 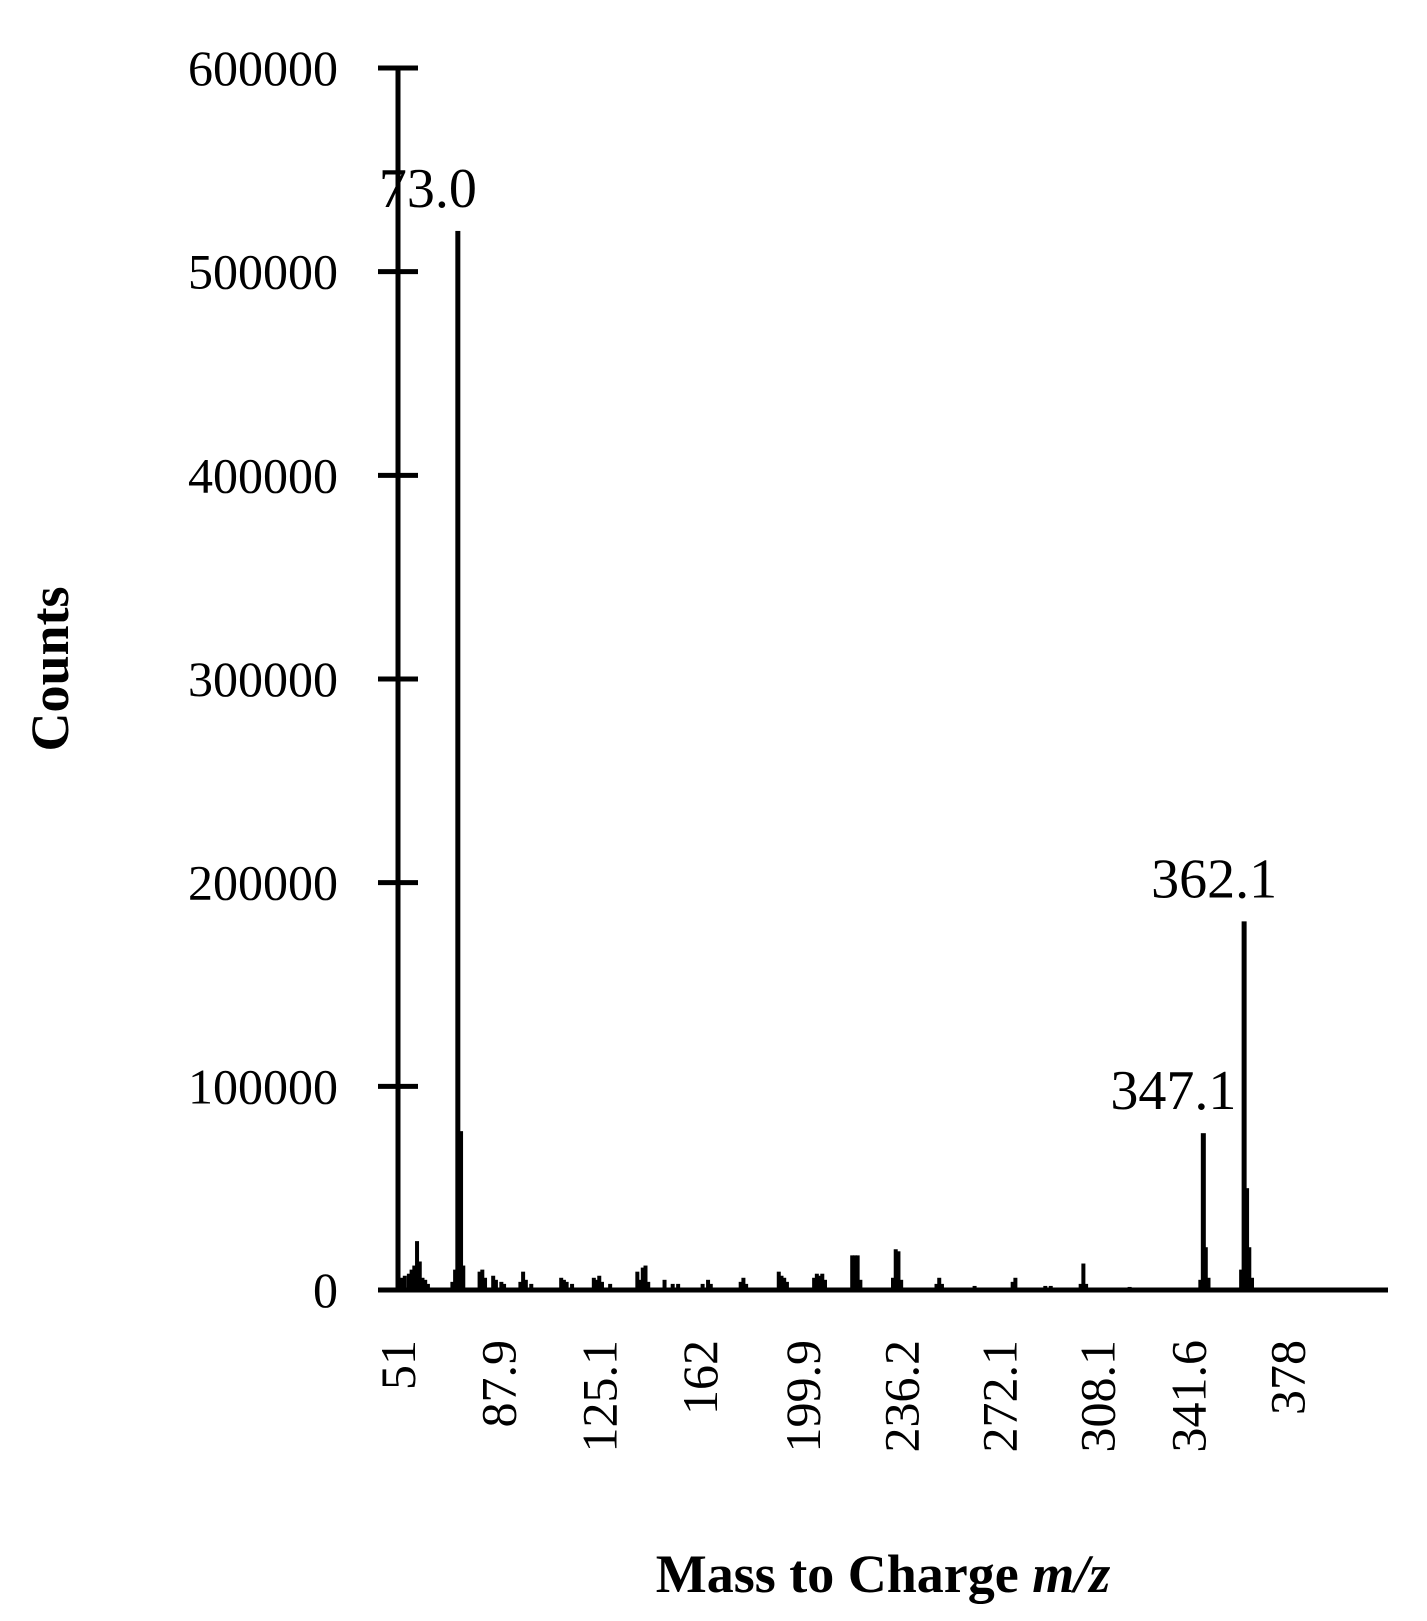 What do you see at coordinates (498, 1384) in the screenshot?
I see `x-tick-label: 87.9` at bounding box center [498, 1384].